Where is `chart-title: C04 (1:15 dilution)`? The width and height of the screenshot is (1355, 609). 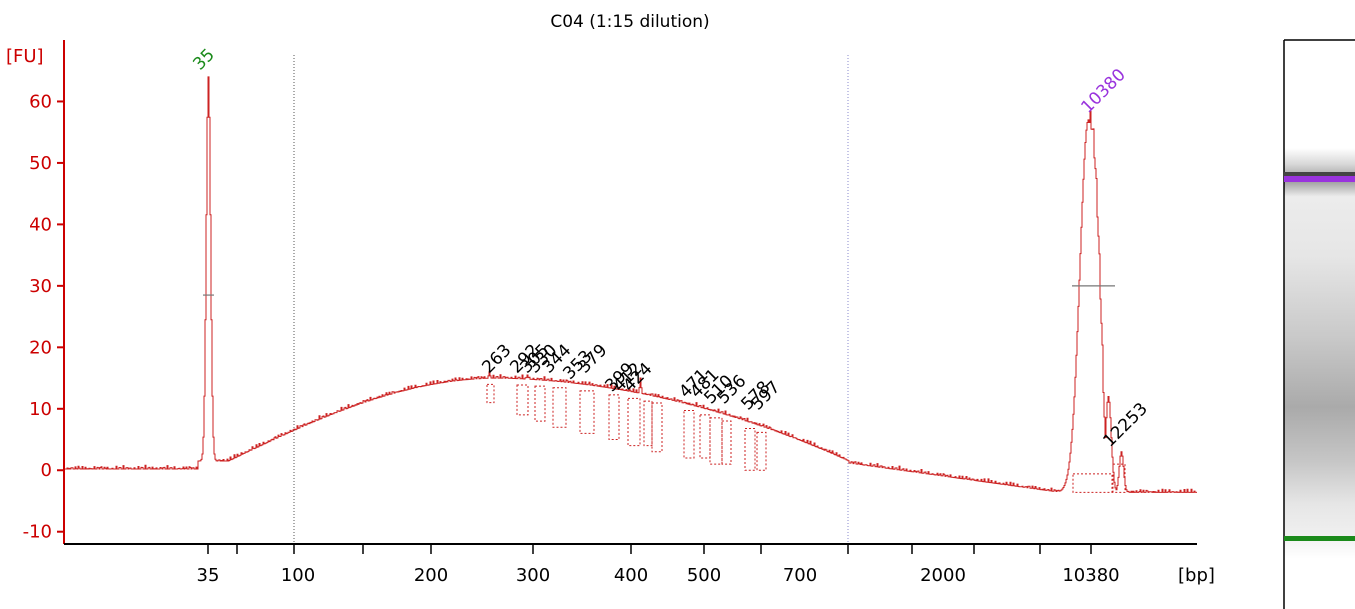
chart-title: C04 (1:15 dilution) is located at coordinates (629, 22).